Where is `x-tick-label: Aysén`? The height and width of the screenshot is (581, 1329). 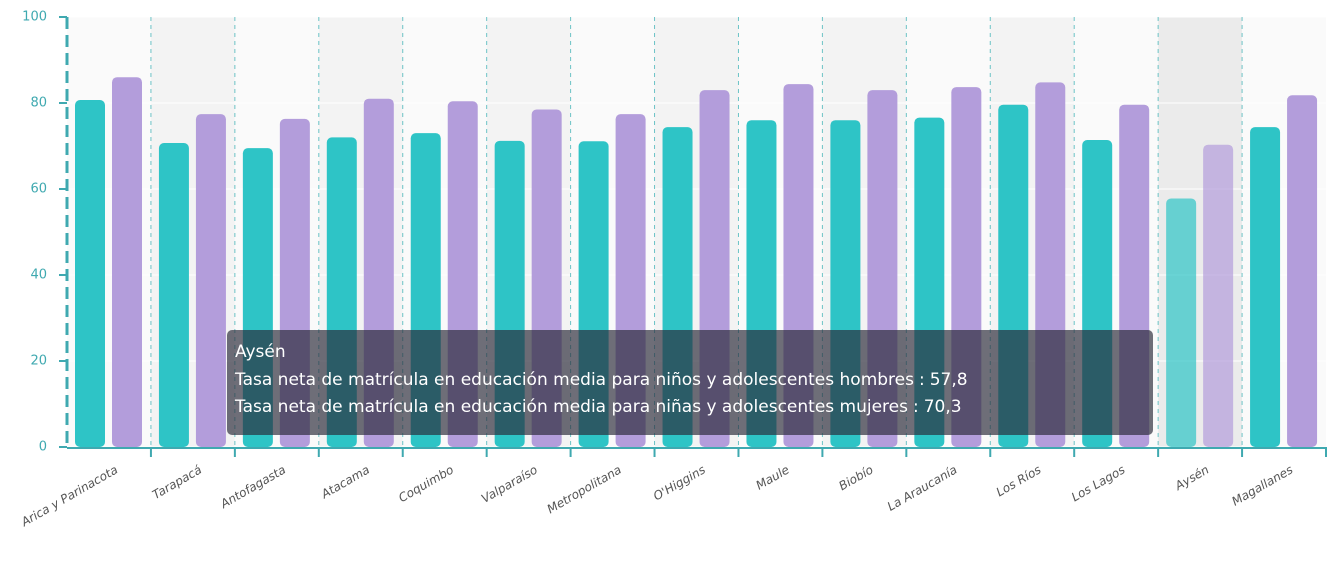
x-tick-label: Aysén is located at coordinates (1192, 478).